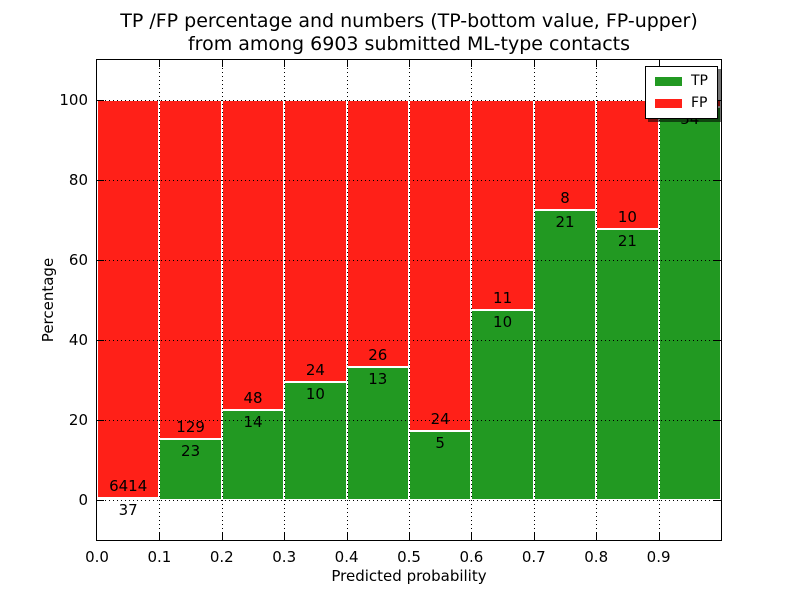  Describe the element at coordinates (699, 103) in the screenshot. I see `legend-label: FP` at that location.